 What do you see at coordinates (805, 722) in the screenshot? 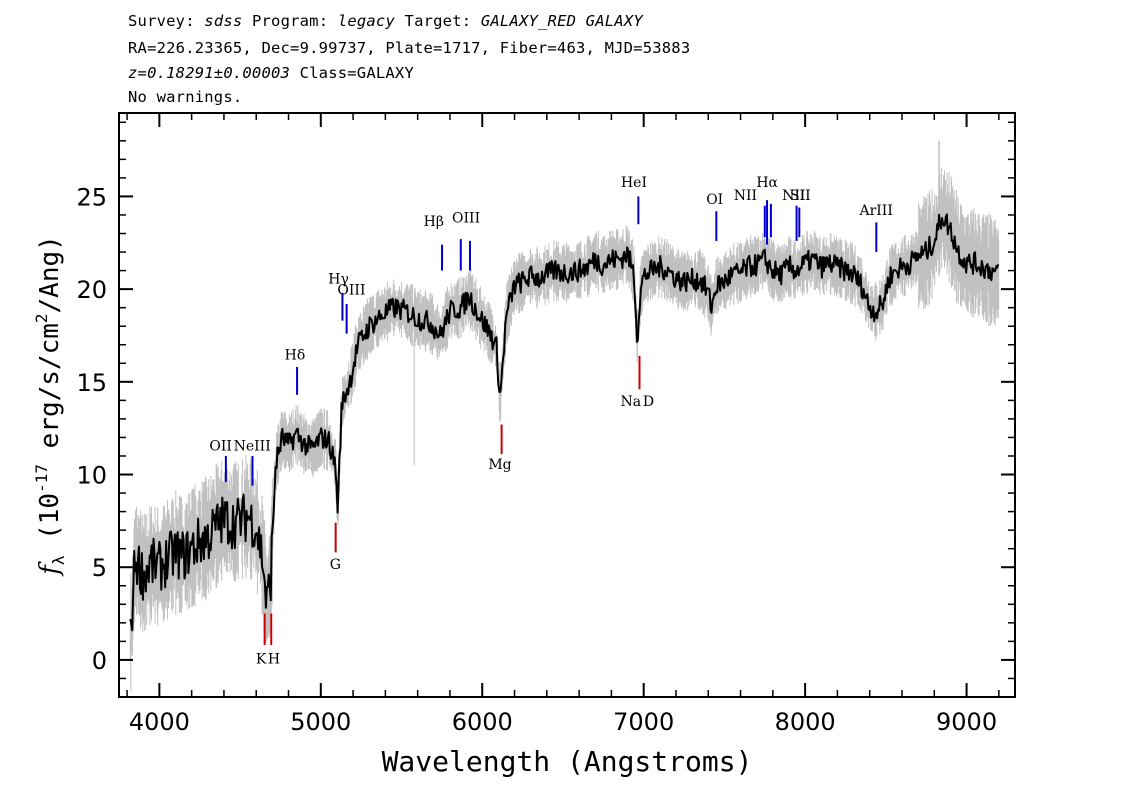
I see `x-tick-label: 8000` at bounding box center [805, 722].